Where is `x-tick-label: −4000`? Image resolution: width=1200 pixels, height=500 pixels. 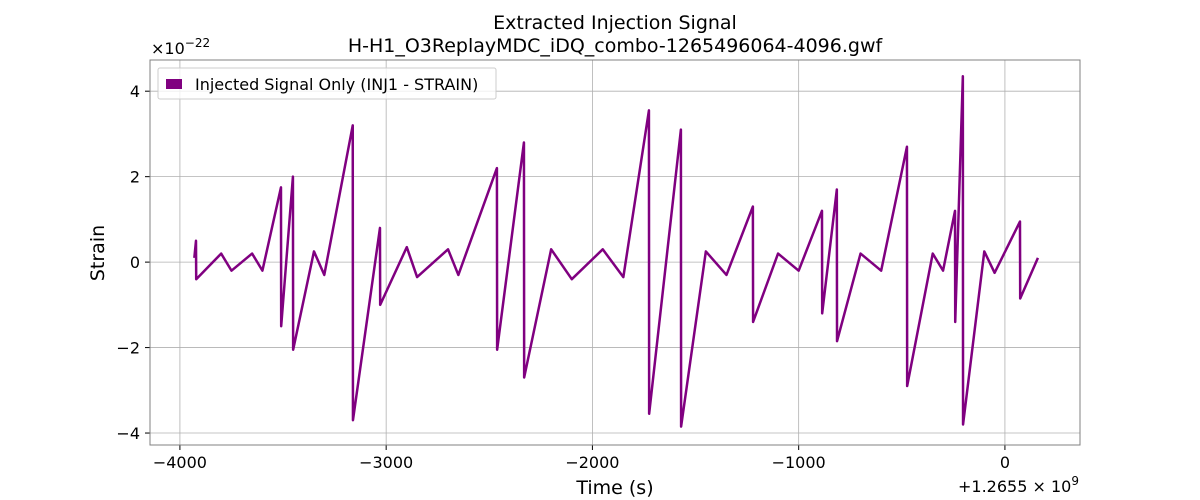 x-tick-label: −4000 is located at coordinates (180, 462).